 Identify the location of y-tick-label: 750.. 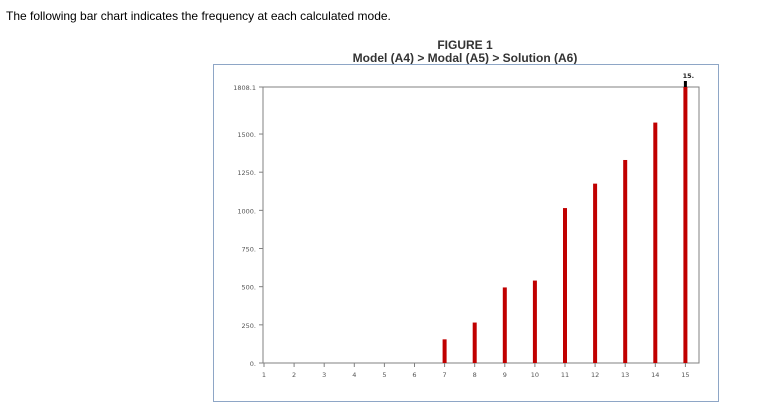
(249, 250).